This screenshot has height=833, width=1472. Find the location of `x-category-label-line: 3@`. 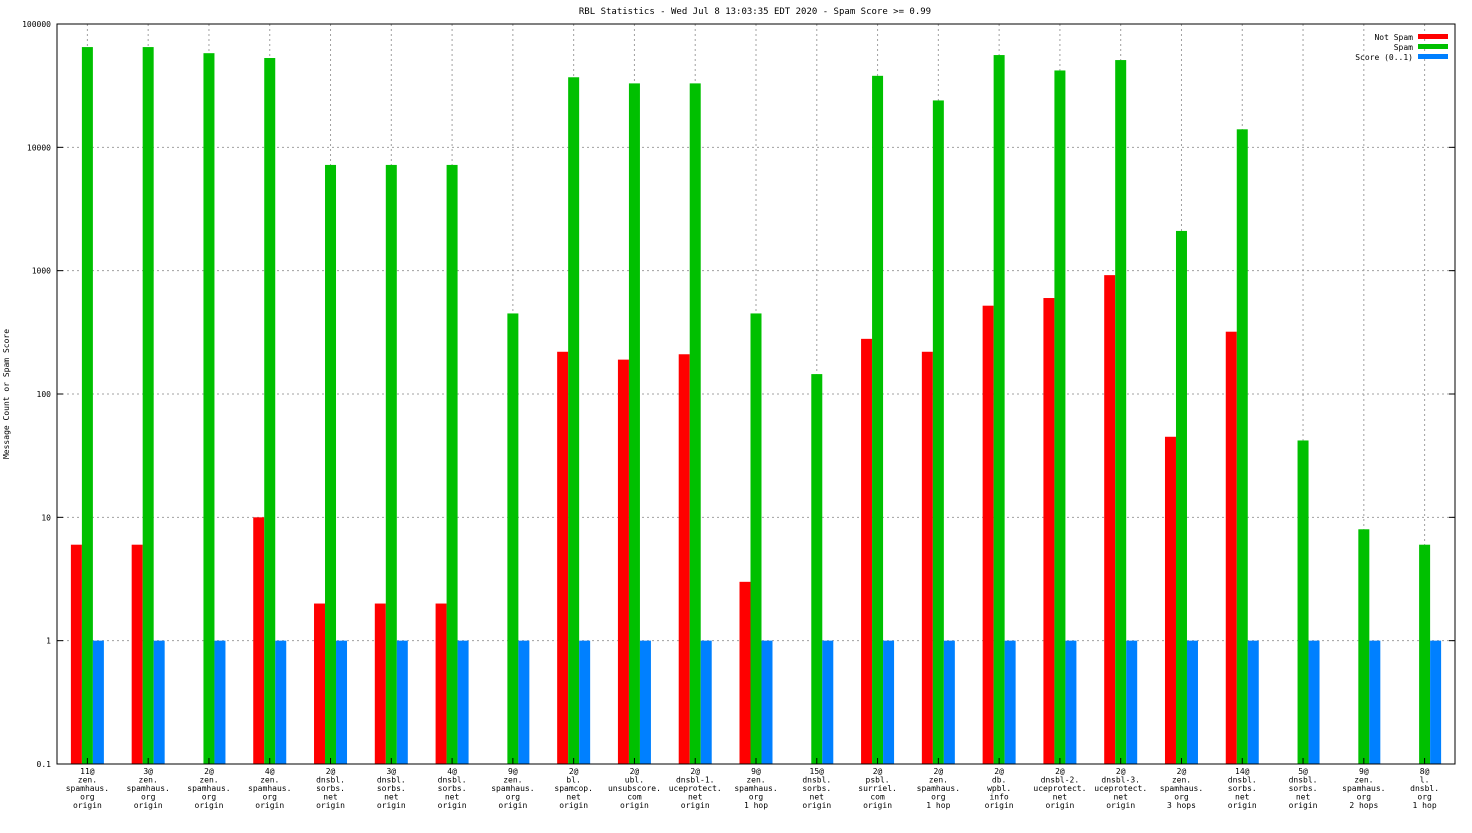

x-category-label-line: 3@ is located at coordinates (148, 771).